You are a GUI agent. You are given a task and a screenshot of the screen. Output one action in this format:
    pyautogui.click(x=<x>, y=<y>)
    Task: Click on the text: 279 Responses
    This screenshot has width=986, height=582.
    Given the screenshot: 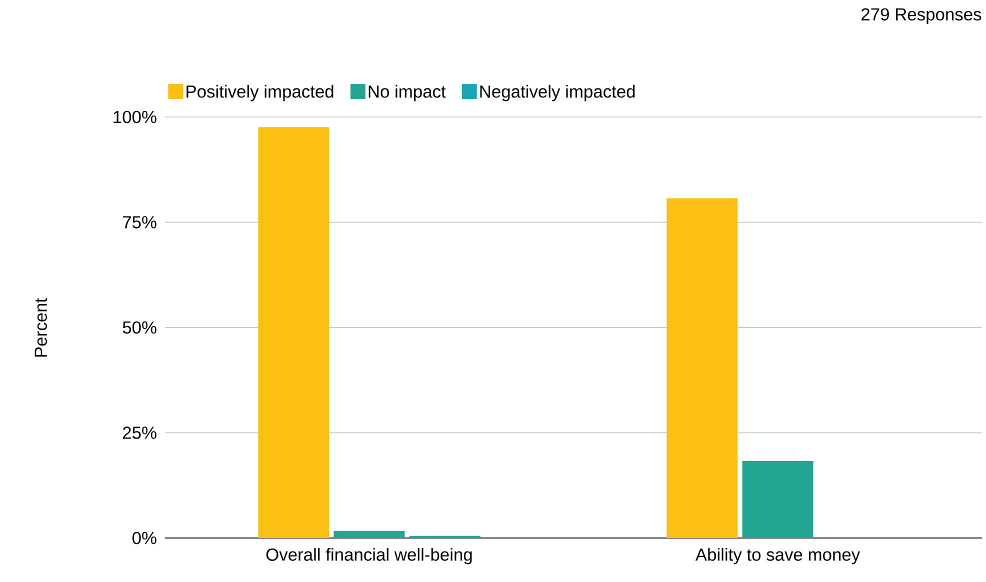 What is the action you would take?
    pyautogui.click(x=922, y=16)
    